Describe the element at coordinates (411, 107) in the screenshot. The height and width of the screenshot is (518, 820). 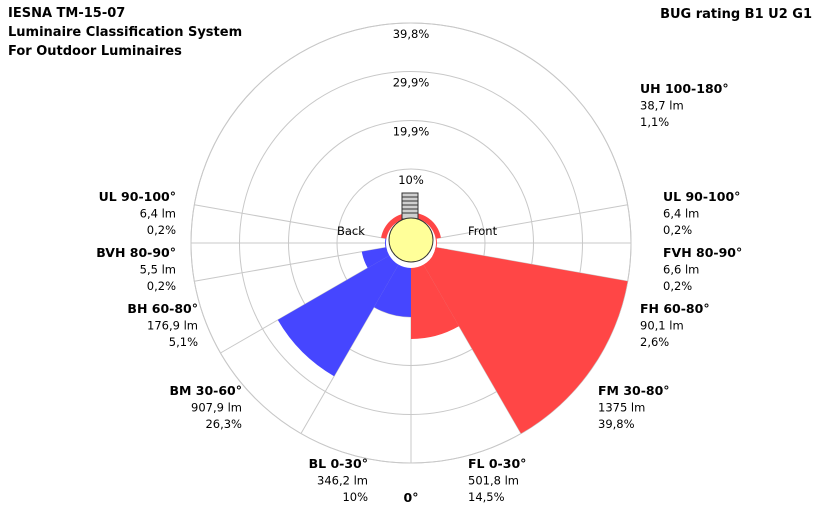
I see `ring-labels: 10% 19,9% 29,9% 39,8%` at that location.